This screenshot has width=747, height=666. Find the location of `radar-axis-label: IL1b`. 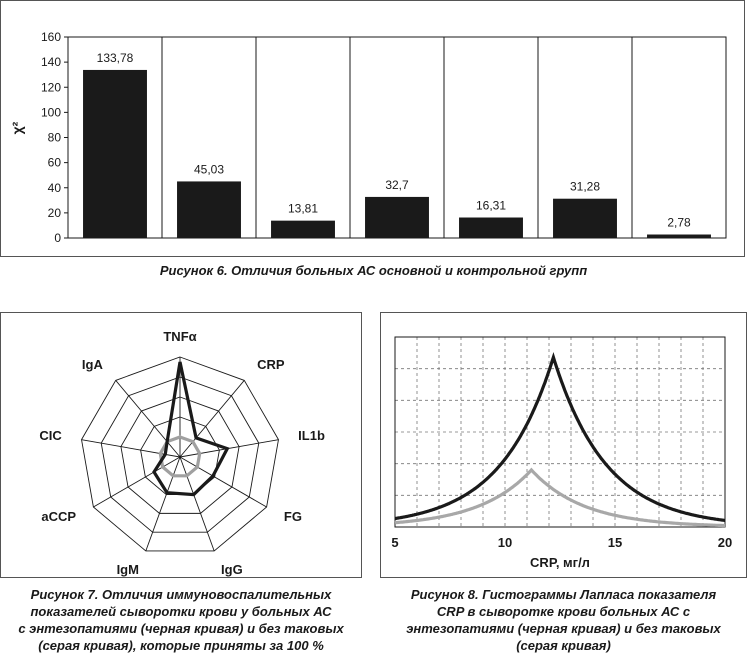

radar-axis-label: IL1b is located at coordinates (311, 435).